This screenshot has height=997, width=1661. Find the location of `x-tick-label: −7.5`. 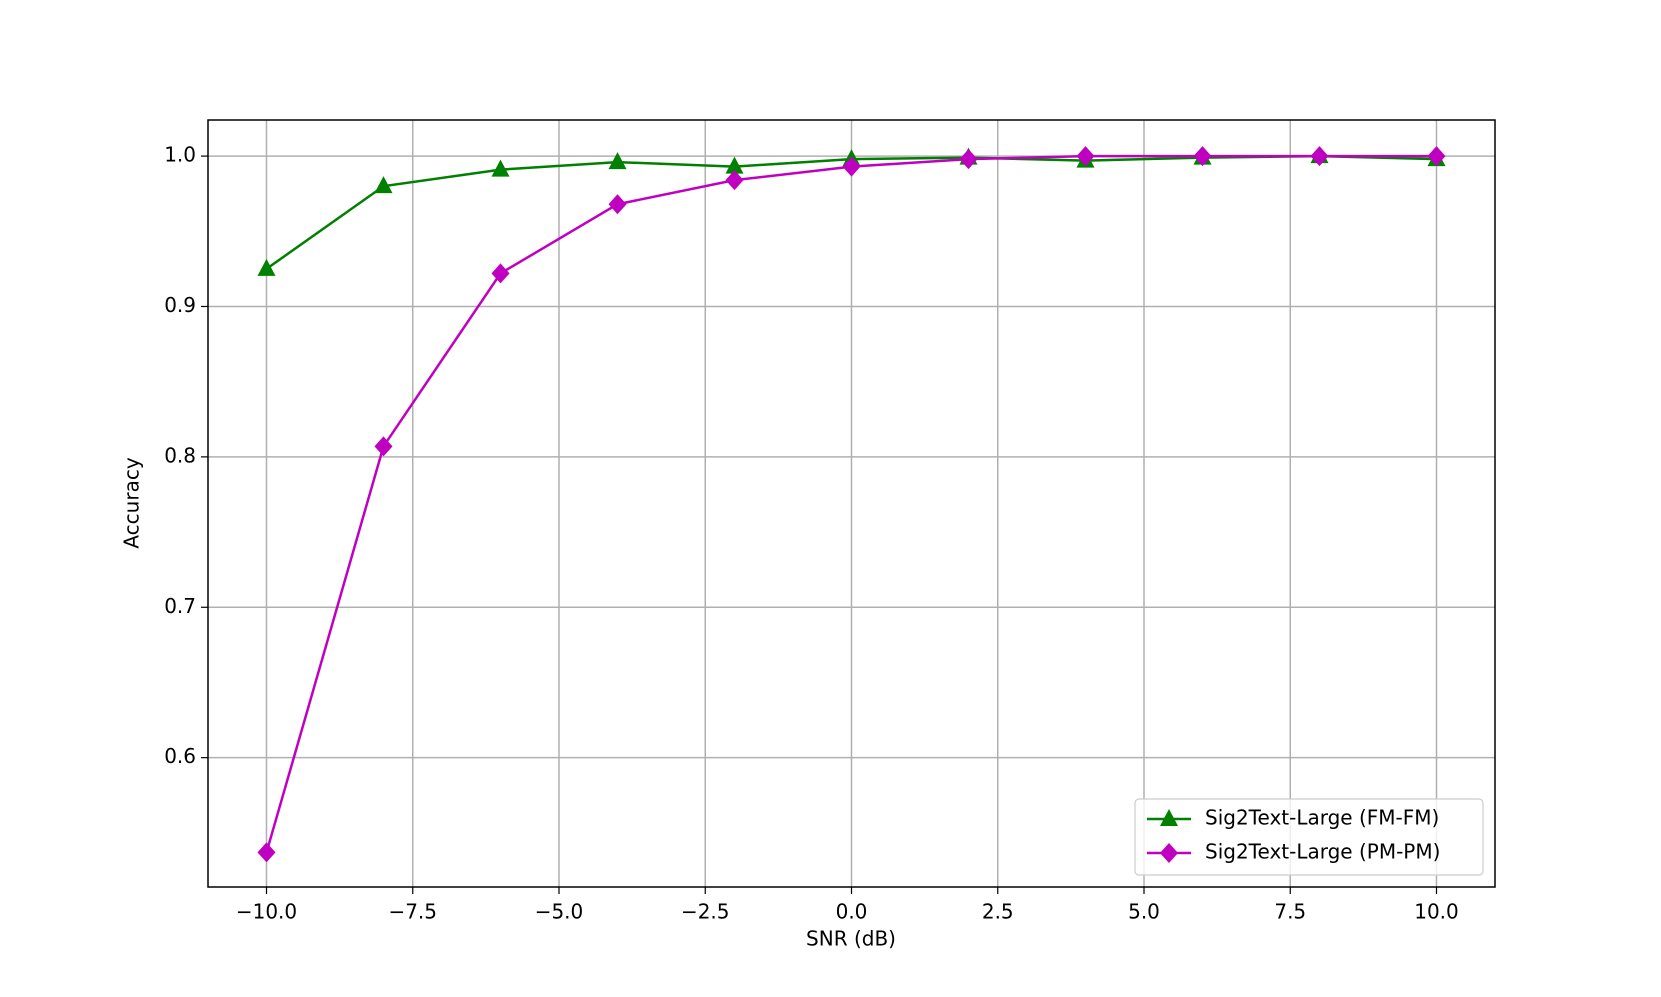

x-tick-label: −7.5 is located at coordinates (412, 912).